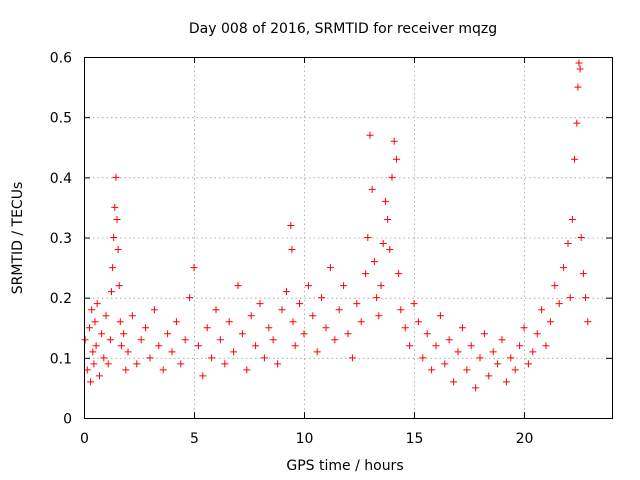 The image size is (640, 480). Describe the element at coordinates (415, 439) in the screenshot. I see `x-tick-label: 15` at that location.